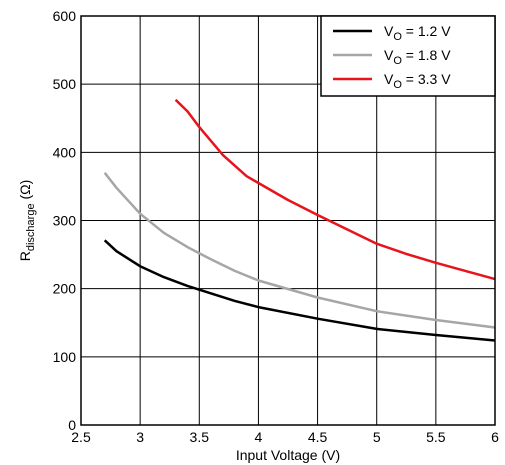  I want to click on y-tick-label: 500, so click(65, 84).